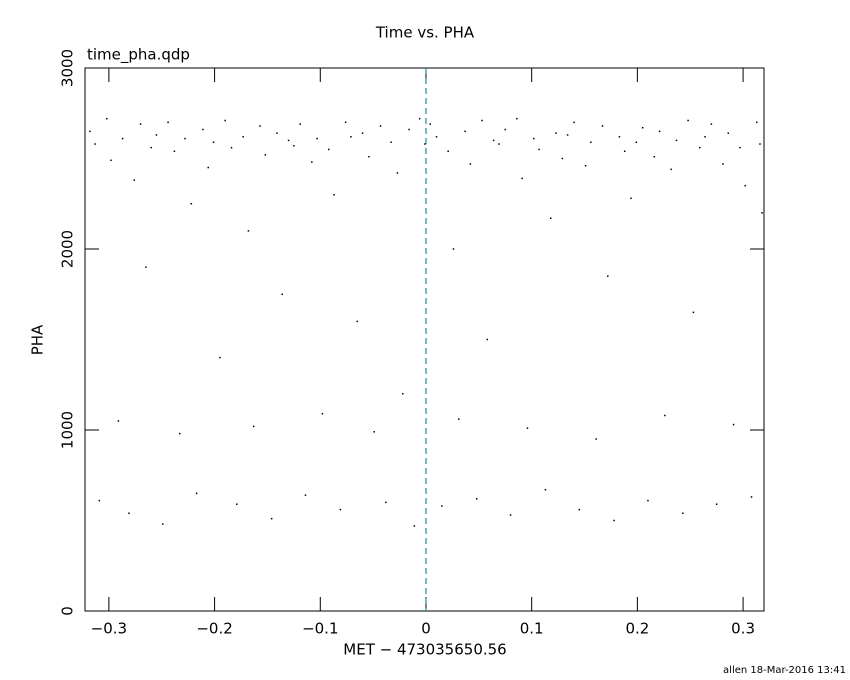 This screenshot has width=850, height=680. What do you see at coordinates (784, 670) in the screenshot?
I see `footer: allen 18-Mar-2016 13:41` at bounding box center [784, 670].